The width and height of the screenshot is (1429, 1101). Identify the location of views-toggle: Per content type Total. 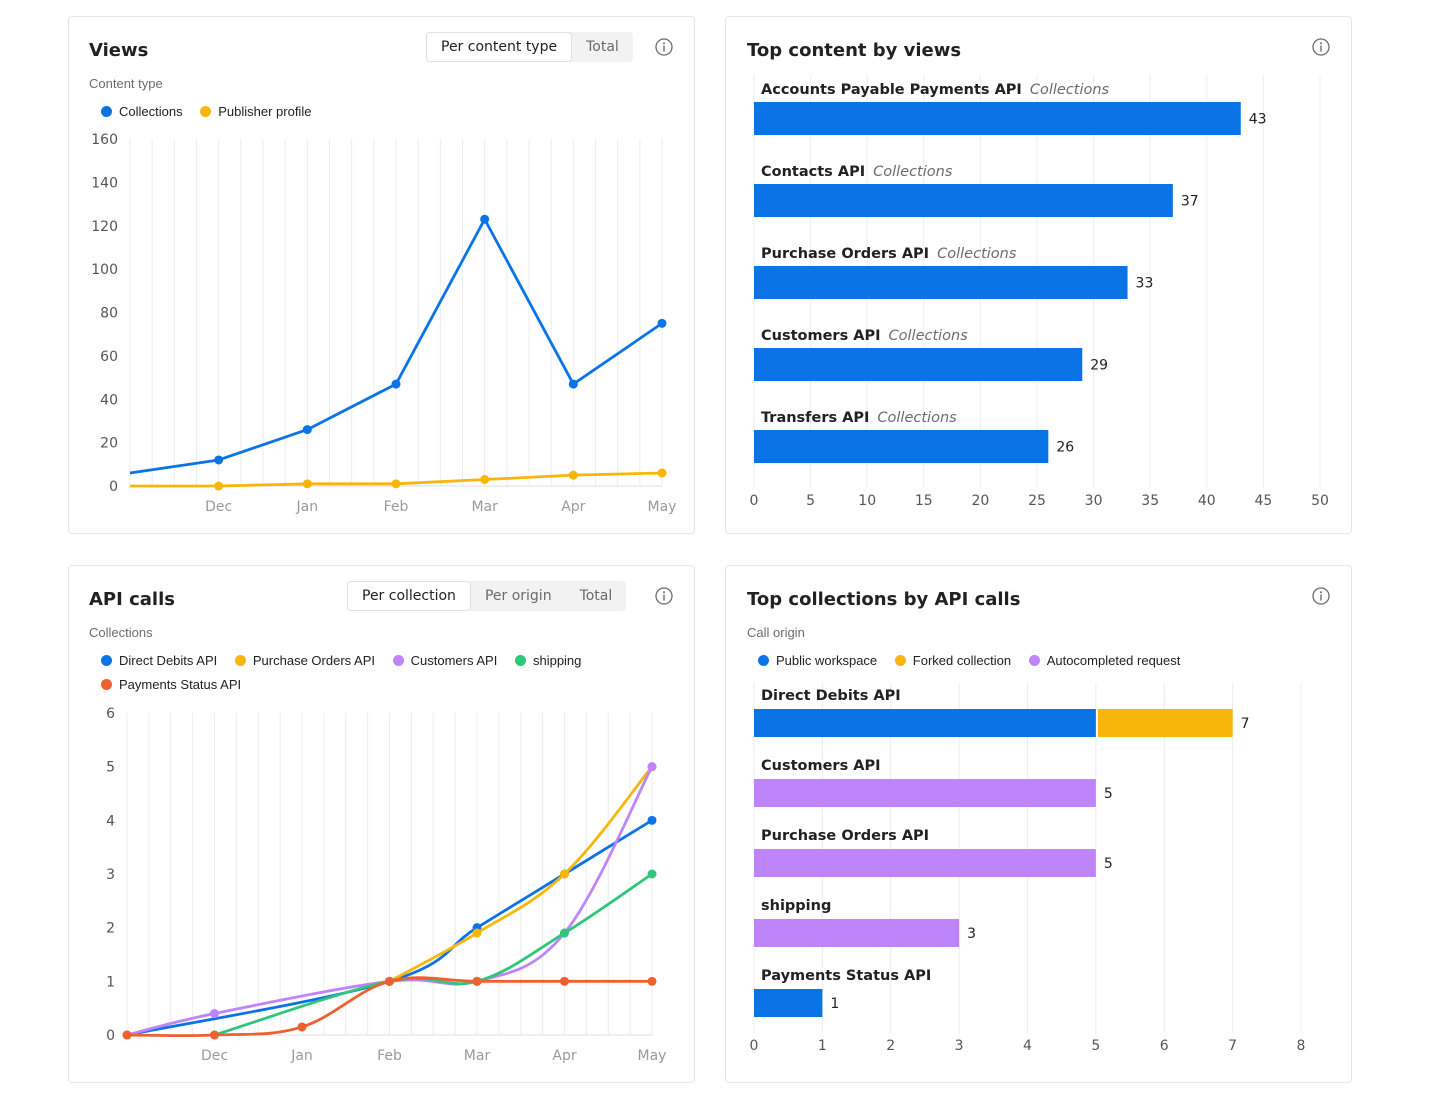
(529, 47).